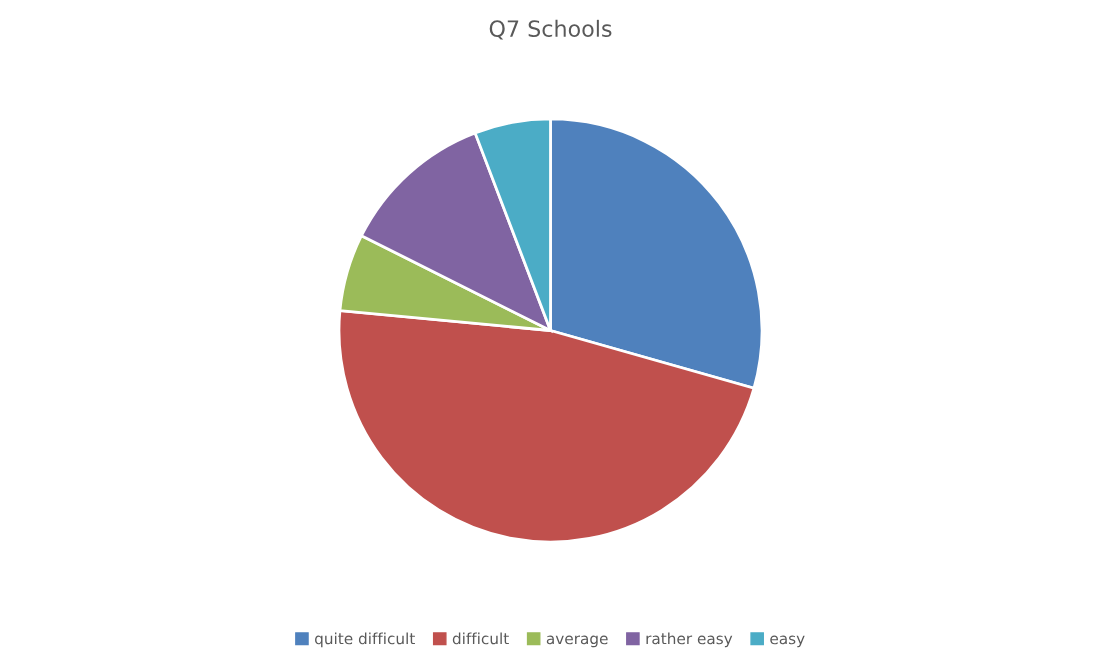 Image resolution: width=1101 pixels, height=661 pixels. What do you see at coordinates (787, 641) in the screenshot?
I see `legend-label: easy` at bounding box center [787, 641].